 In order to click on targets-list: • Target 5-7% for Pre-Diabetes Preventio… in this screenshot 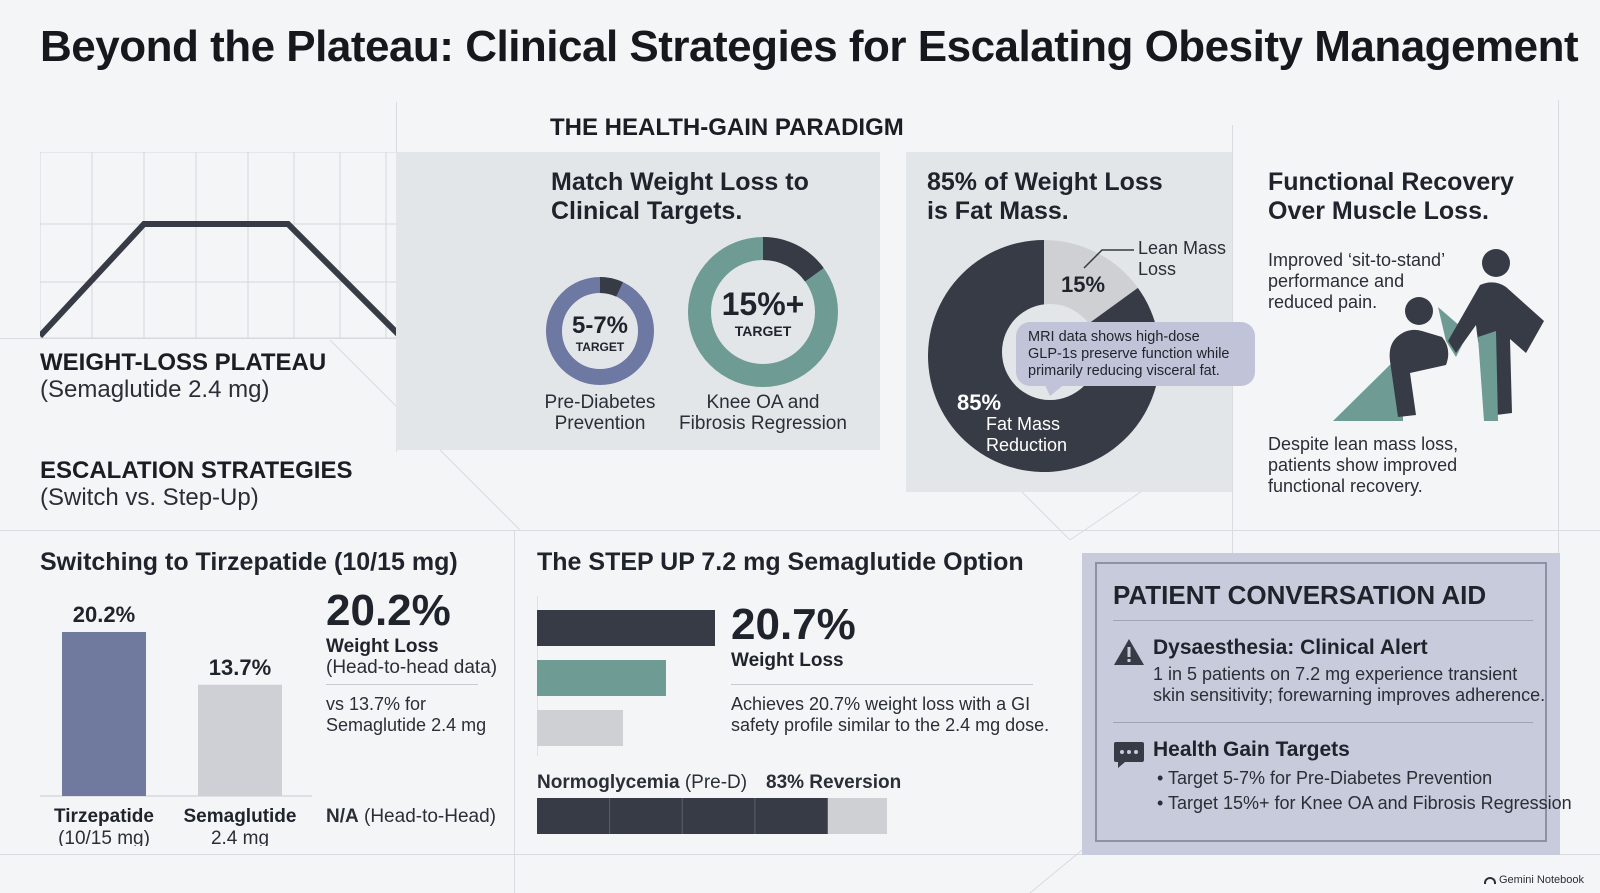, I will do `click(1364, 791)`.